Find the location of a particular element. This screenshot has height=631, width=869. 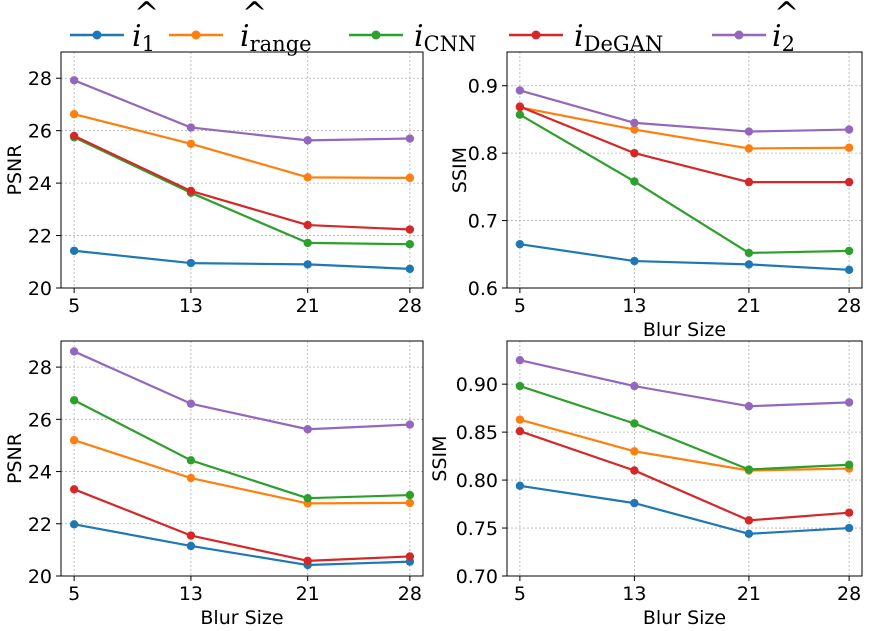

y-tick-label: 0.6 is located at coordinates (483, 289).